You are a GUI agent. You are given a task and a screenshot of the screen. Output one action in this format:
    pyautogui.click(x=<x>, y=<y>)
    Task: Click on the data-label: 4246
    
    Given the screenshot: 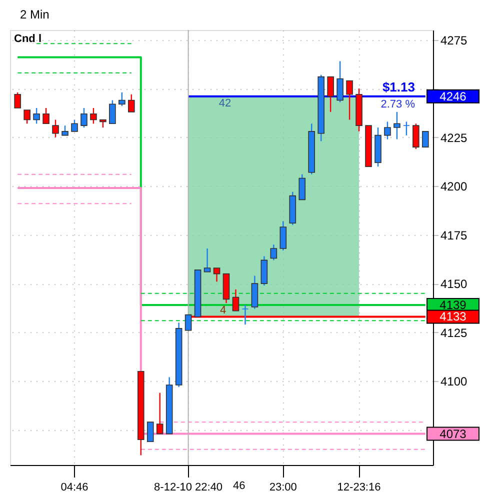 What is the action you would take?
    pyautogui.click(x=453, y=96)
    